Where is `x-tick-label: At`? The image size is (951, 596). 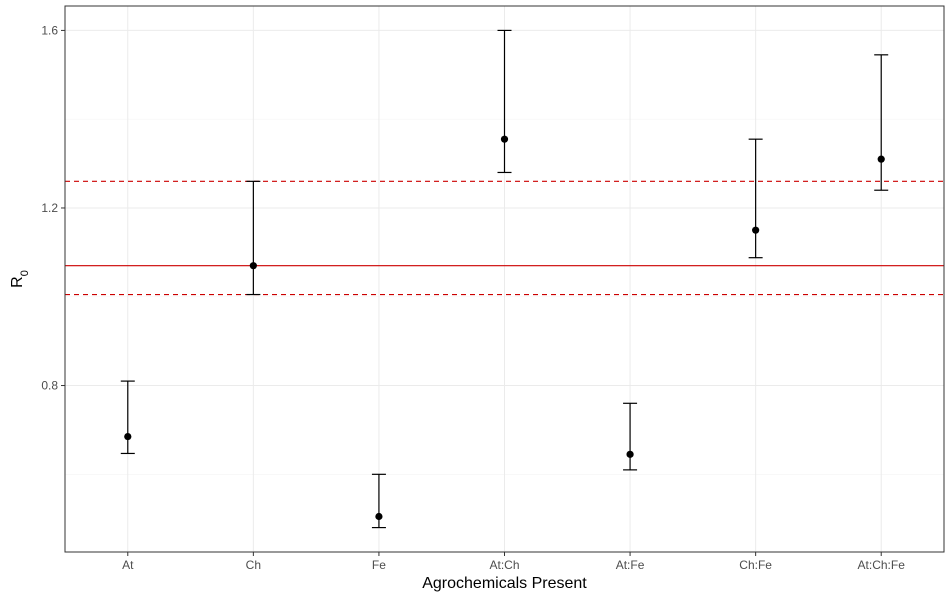 x-tick-label: At is located at coordinates (128, 565).